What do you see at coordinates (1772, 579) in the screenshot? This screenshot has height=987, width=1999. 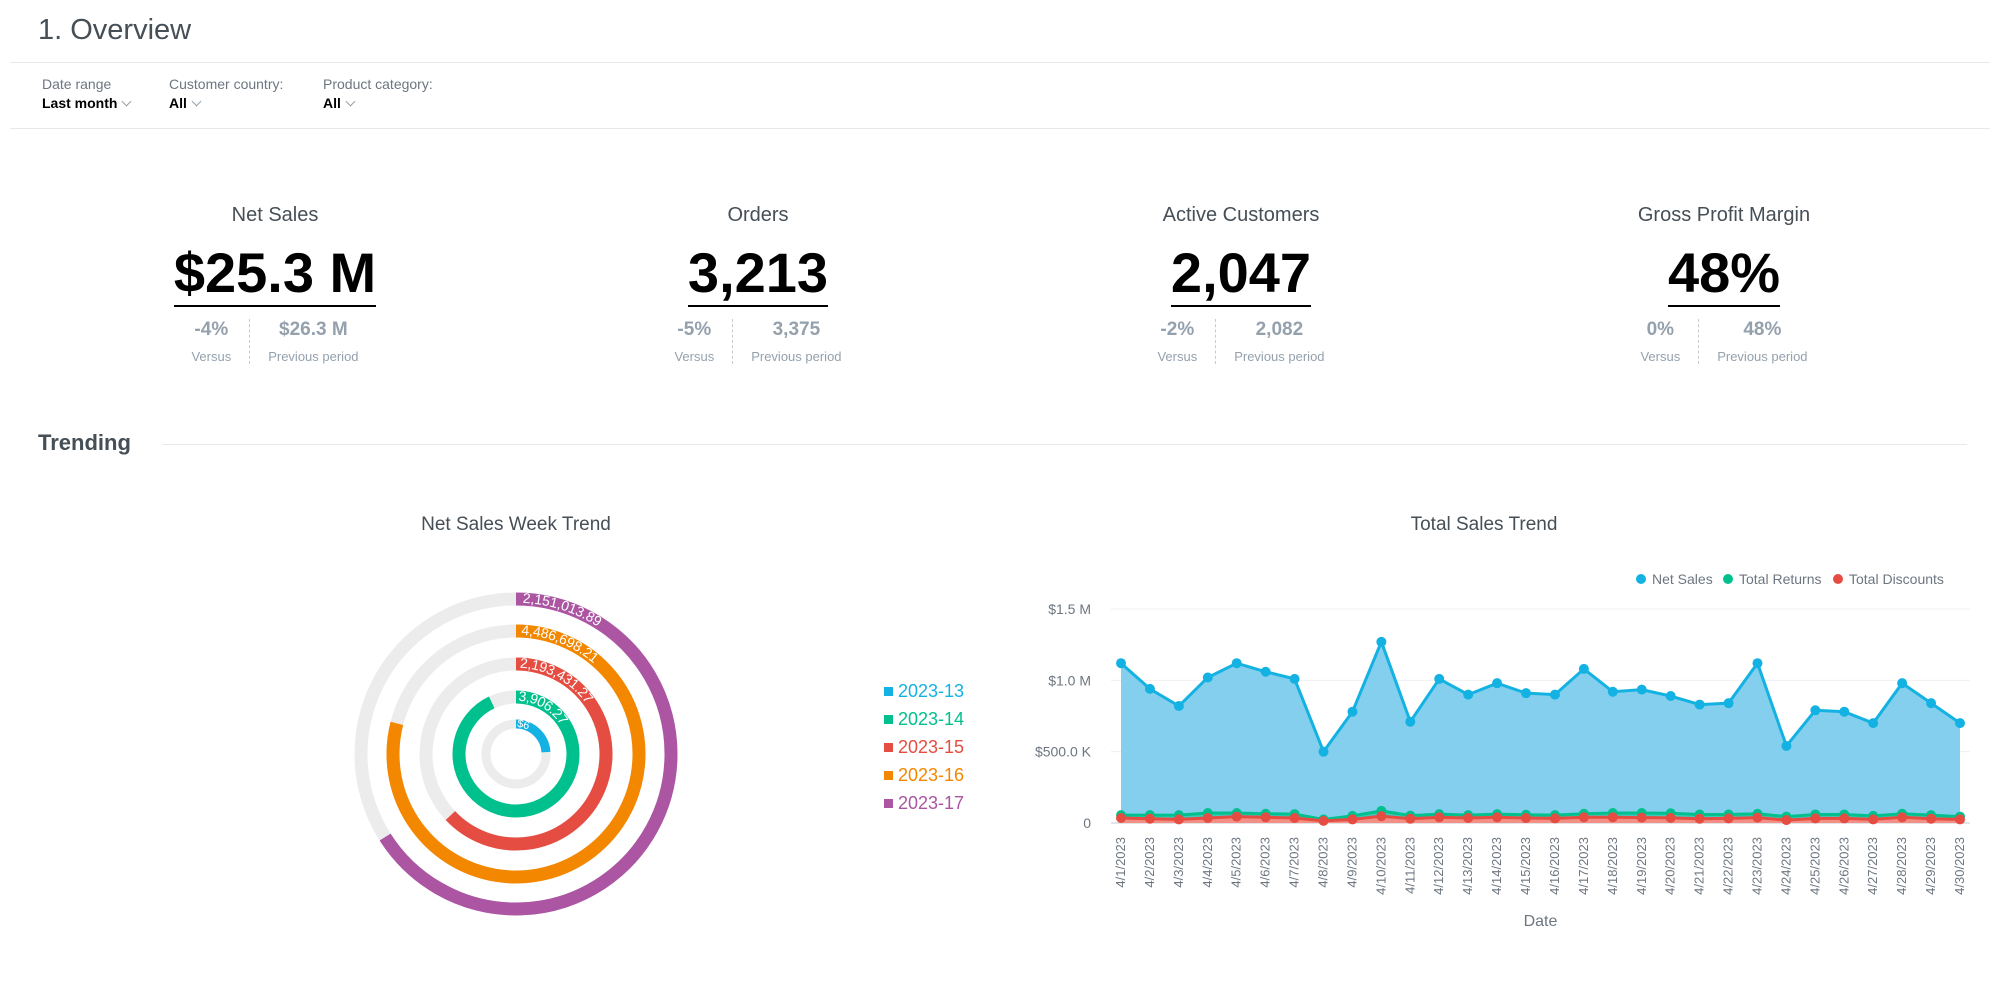 I see `legend-item-total-returns: Total Returns` at bounding box center [1772, 579].